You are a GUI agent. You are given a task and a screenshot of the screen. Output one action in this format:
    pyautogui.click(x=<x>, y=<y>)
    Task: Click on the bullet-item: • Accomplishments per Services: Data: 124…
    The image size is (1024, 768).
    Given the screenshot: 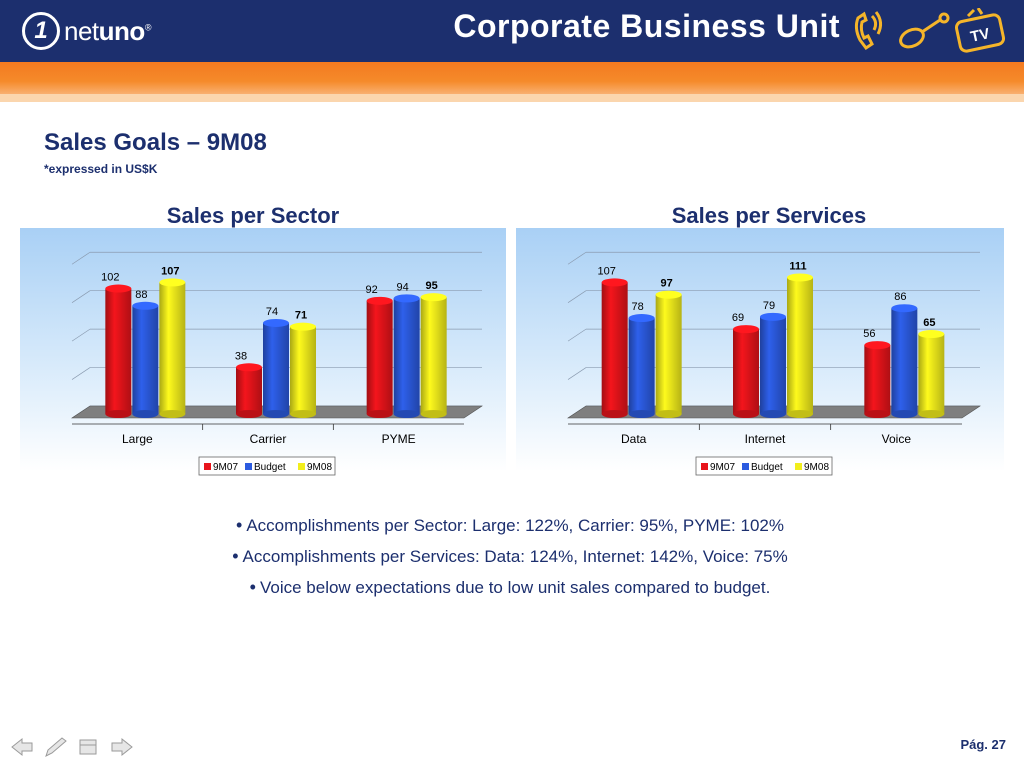 What is the action you would take?
    pyautogui.click(x=510, y=556)
    